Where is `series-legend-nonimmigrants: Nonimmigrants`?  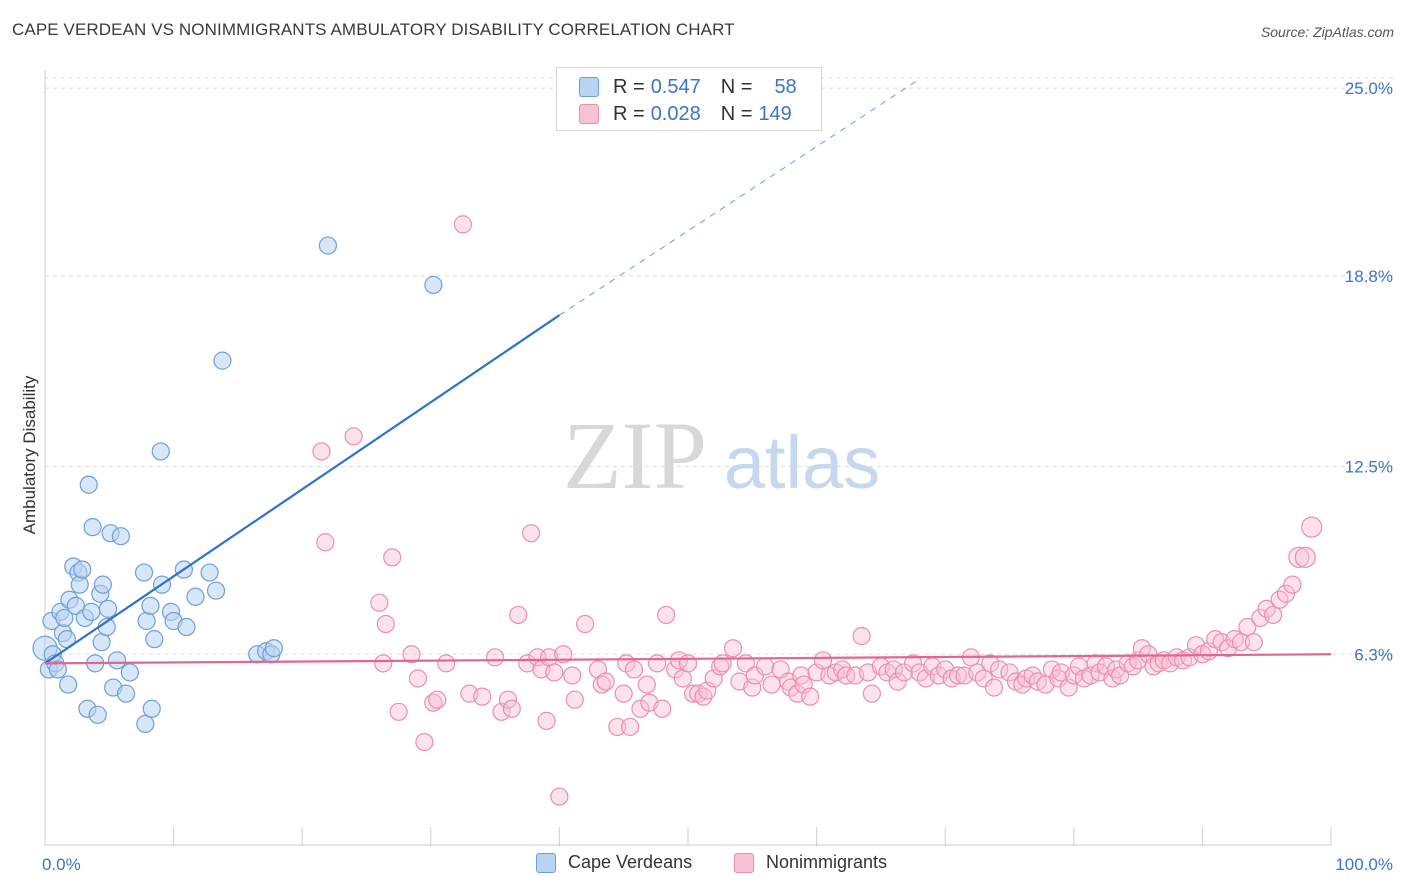 series-legend-nonimmigrants: Nonimmigrants is located at coordinates (810, 862).